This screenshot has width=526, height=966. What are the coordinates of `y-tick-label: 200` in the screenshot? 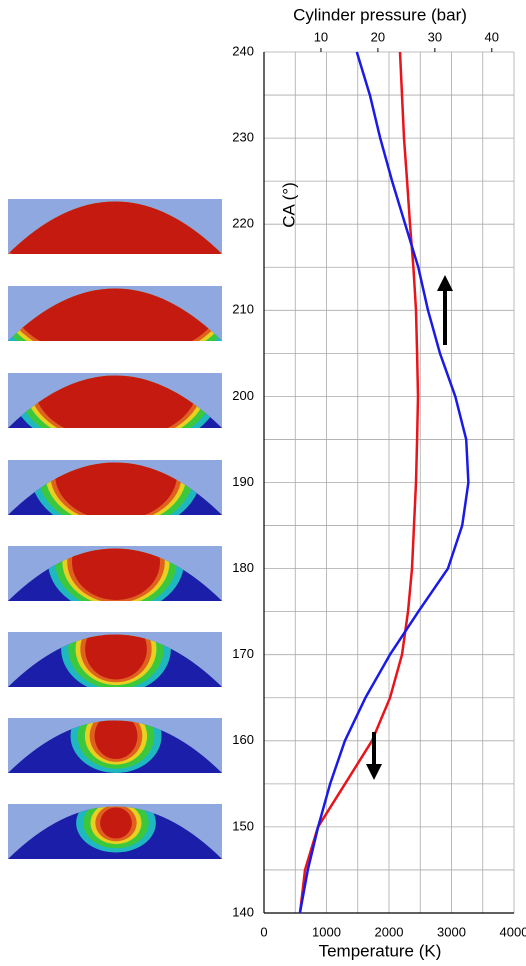 It's located at (243, 395).